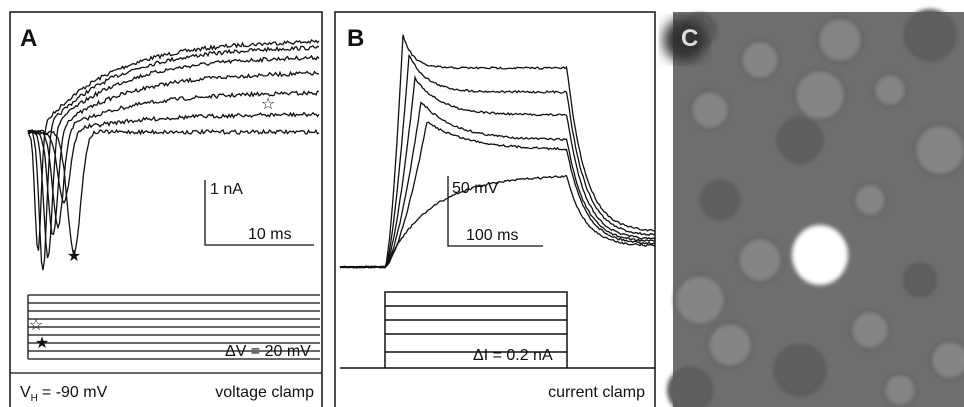 The height and width of the screenshot is (407, 964). I want to click on holding-potential: VH = -90 mV, so click(64, 394).